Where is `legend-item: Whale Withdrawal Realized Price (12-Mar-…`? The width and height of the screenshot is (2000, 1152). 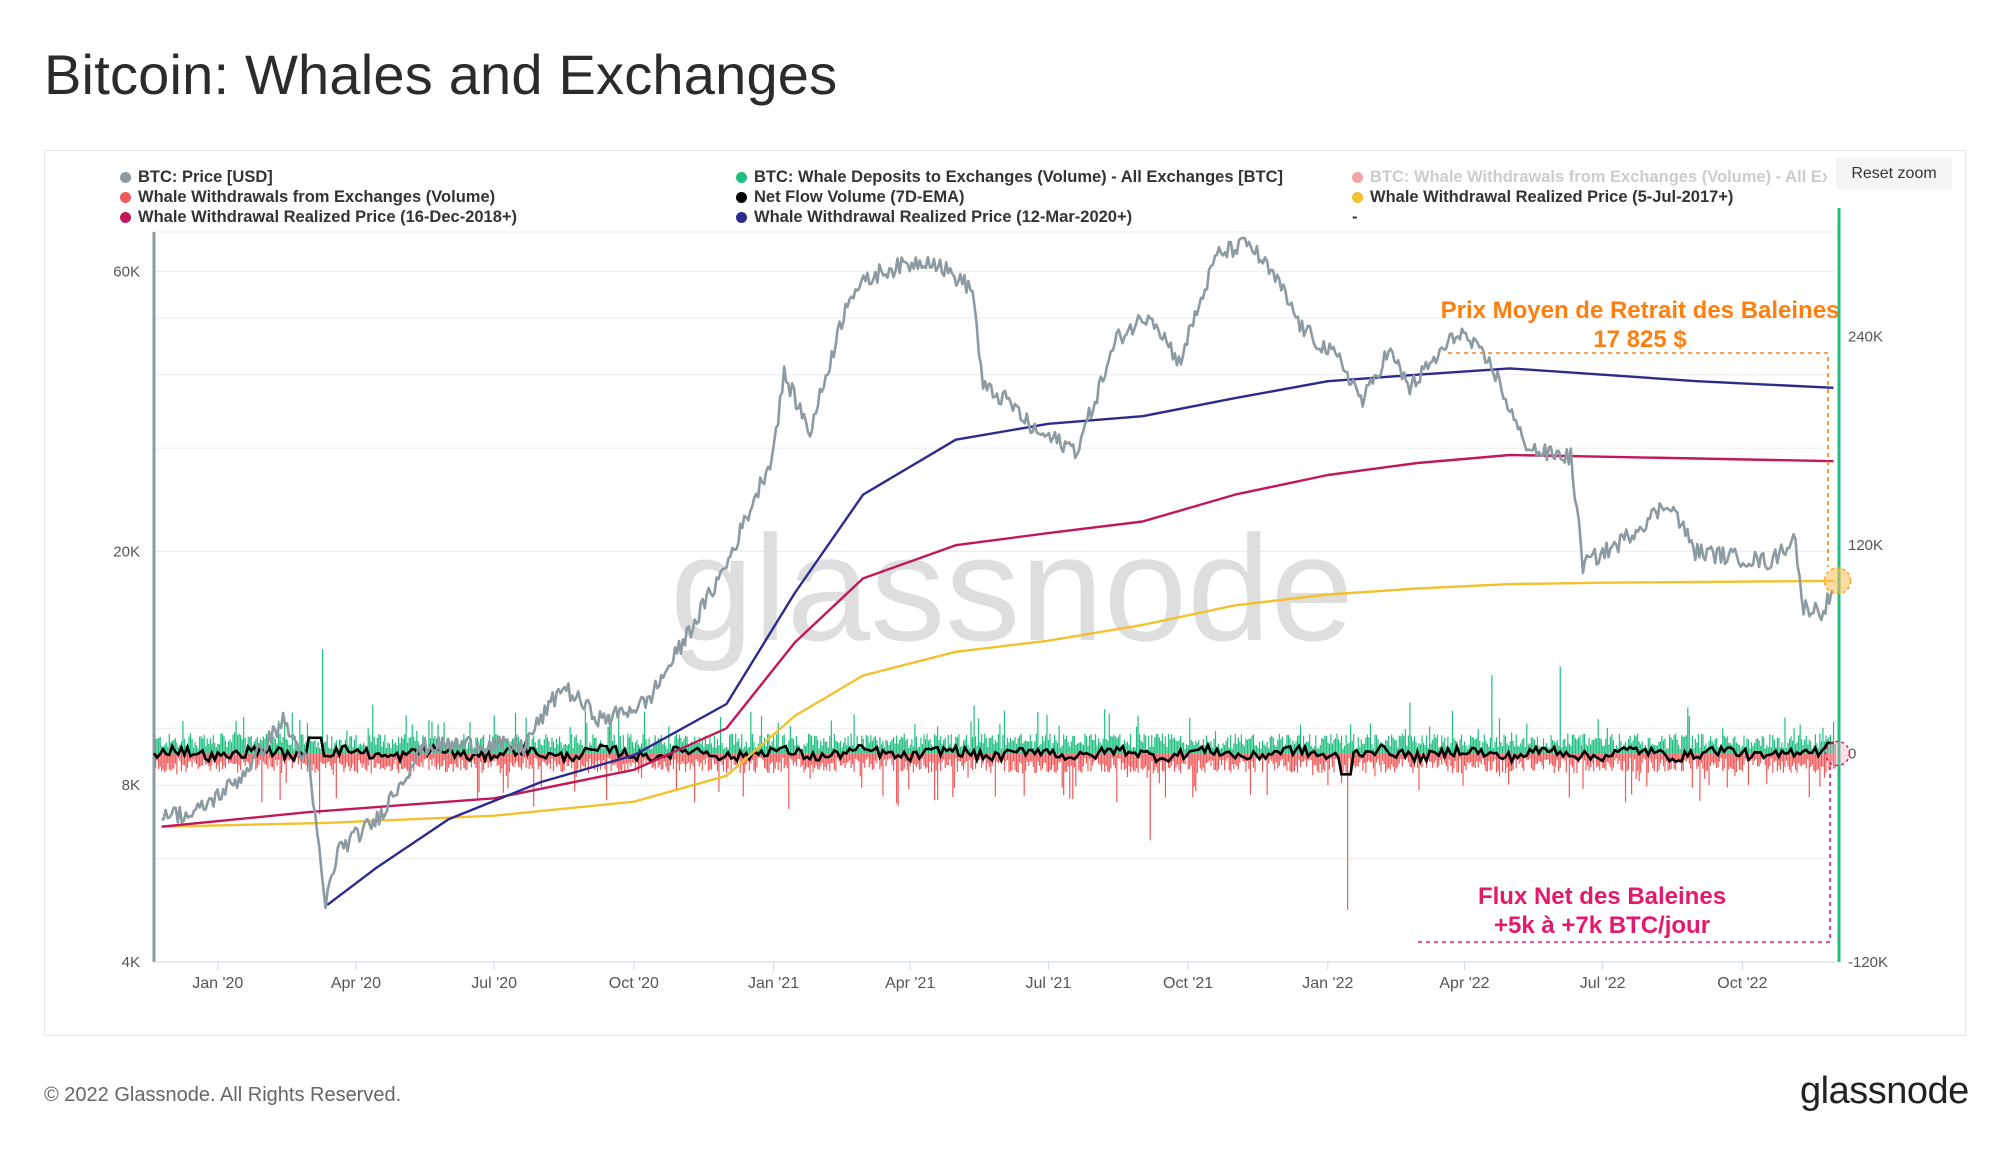 legend-item: Whale Withdrawal Realized Price (12-Mar-… is located at coordinates (934, 217).